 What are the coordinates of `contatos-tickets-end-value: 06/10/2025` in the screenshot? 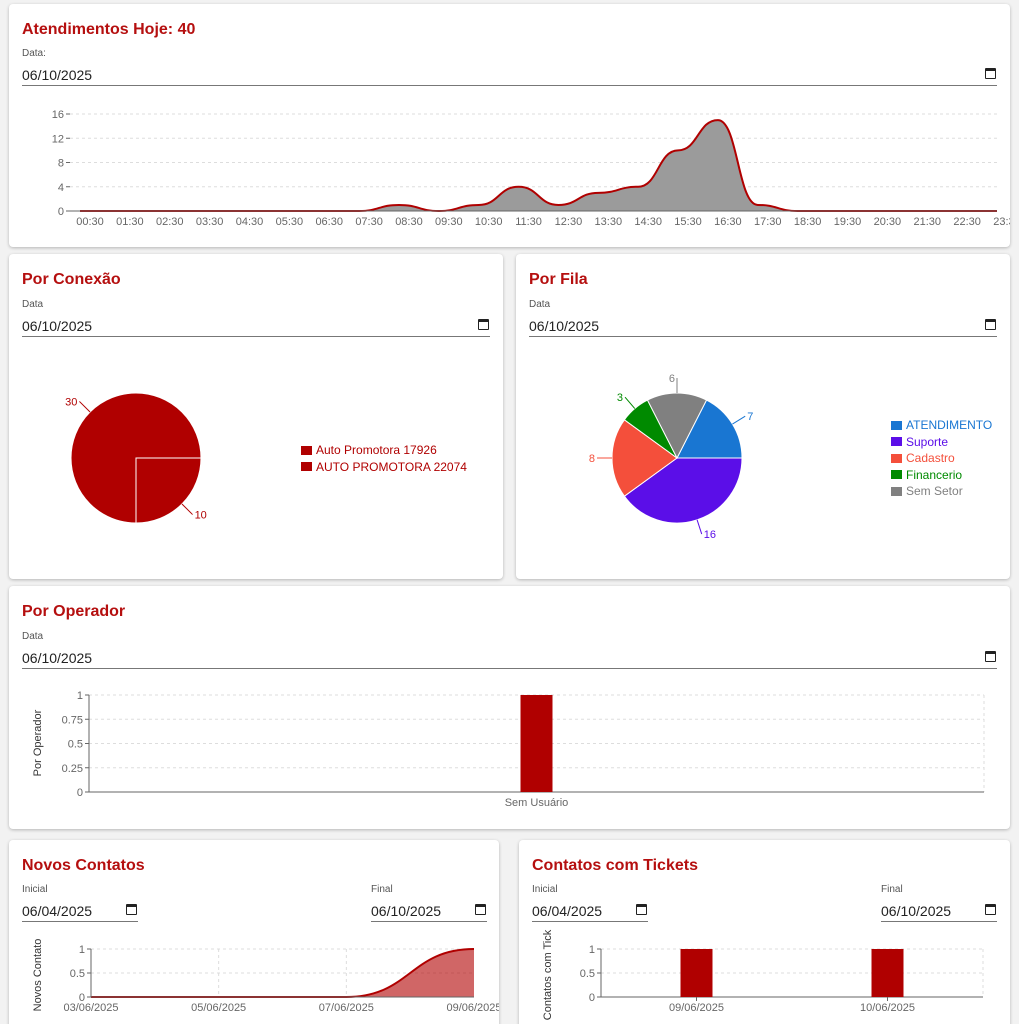 It's located at (916, 911).